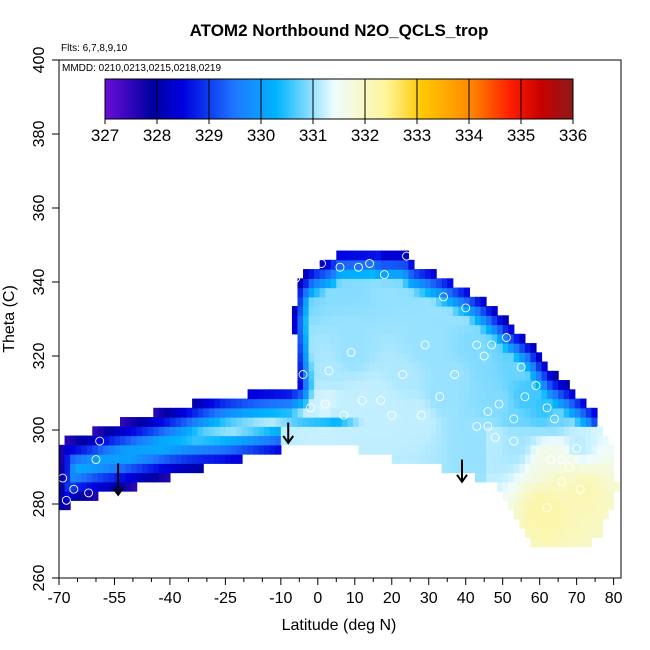 The image size is (650, 650). What do you see at coordinates (466, 598) in the screenshot?
I see `x-tick-label: 40` at bounding box center [466, 598].